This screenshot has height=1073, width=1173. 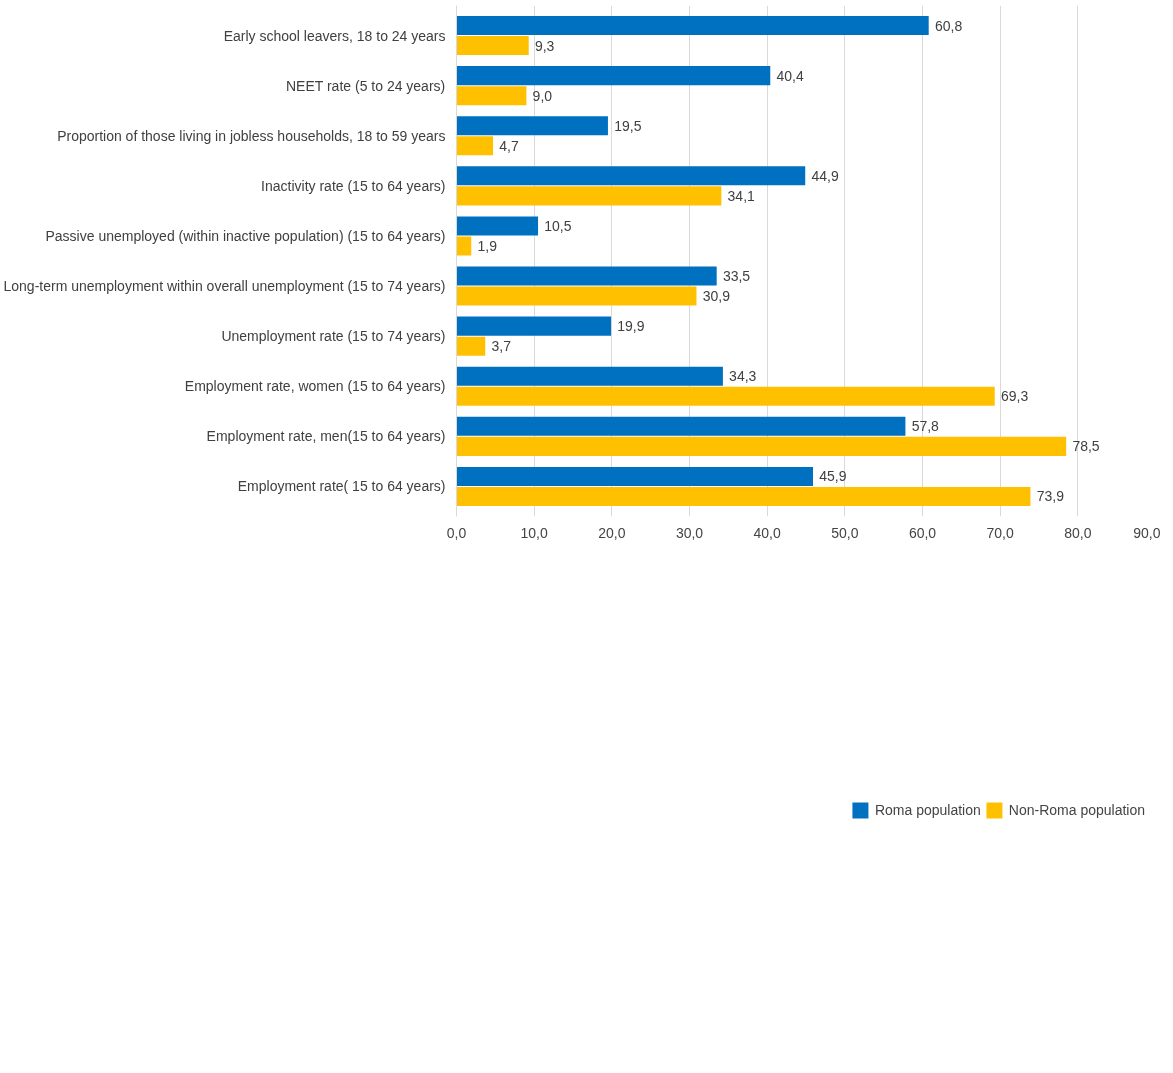 I want to click on y-tick-label: Unemployment rate (15 to 74 years), so click(x=333, y=336).